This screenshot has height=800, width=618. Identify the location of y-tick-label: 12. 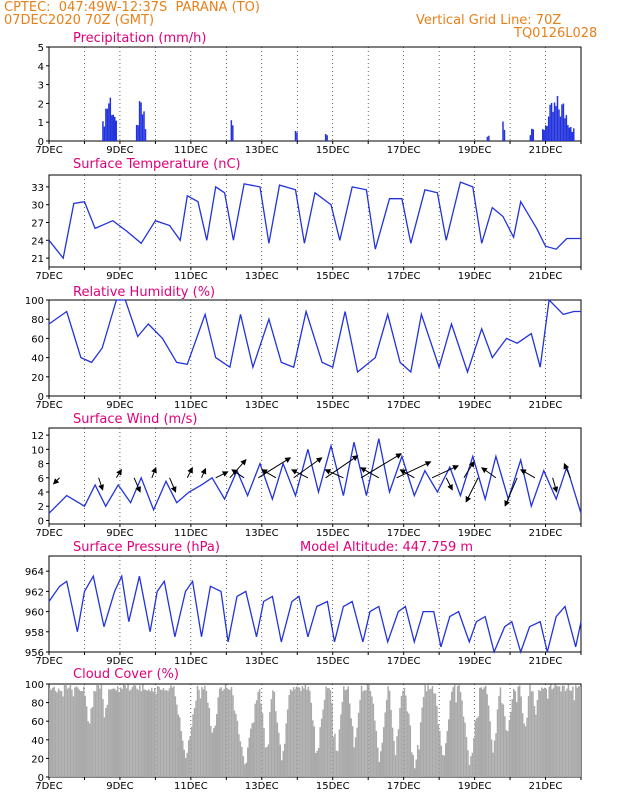
(37, 436).